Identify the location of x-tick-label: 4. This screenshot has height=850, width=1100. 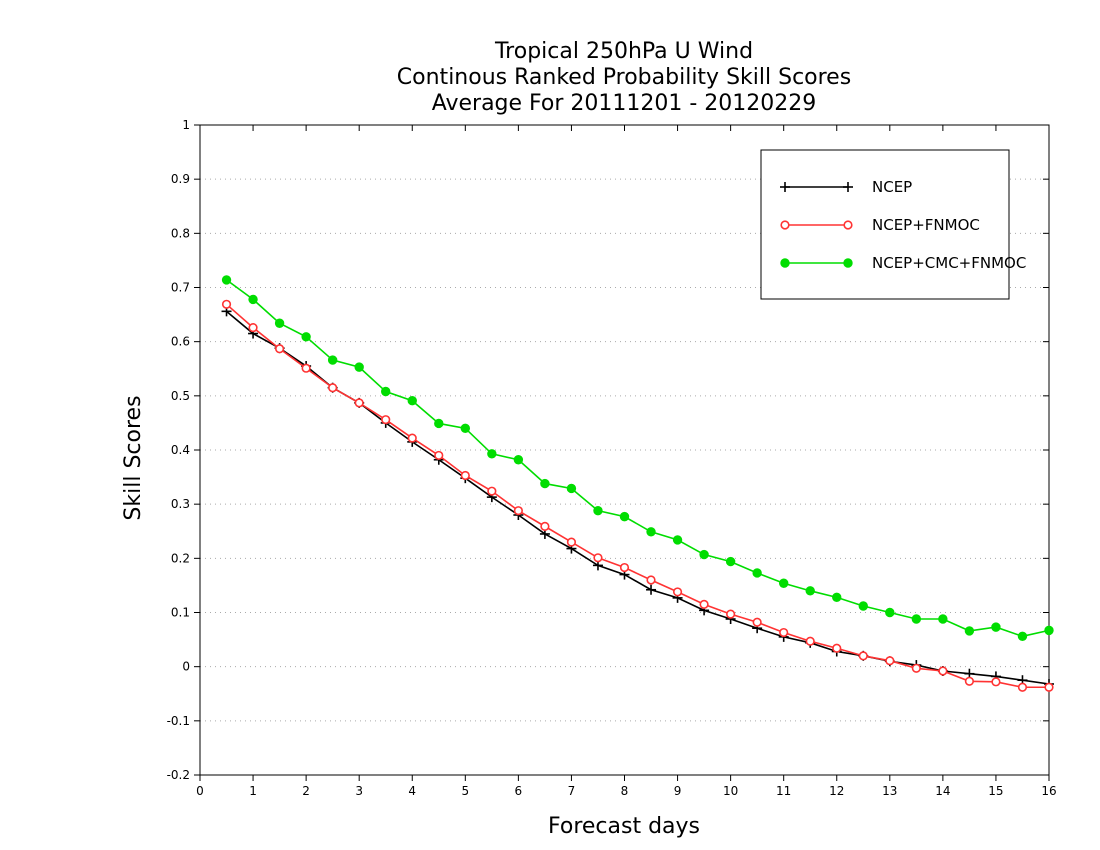
(412, 791).